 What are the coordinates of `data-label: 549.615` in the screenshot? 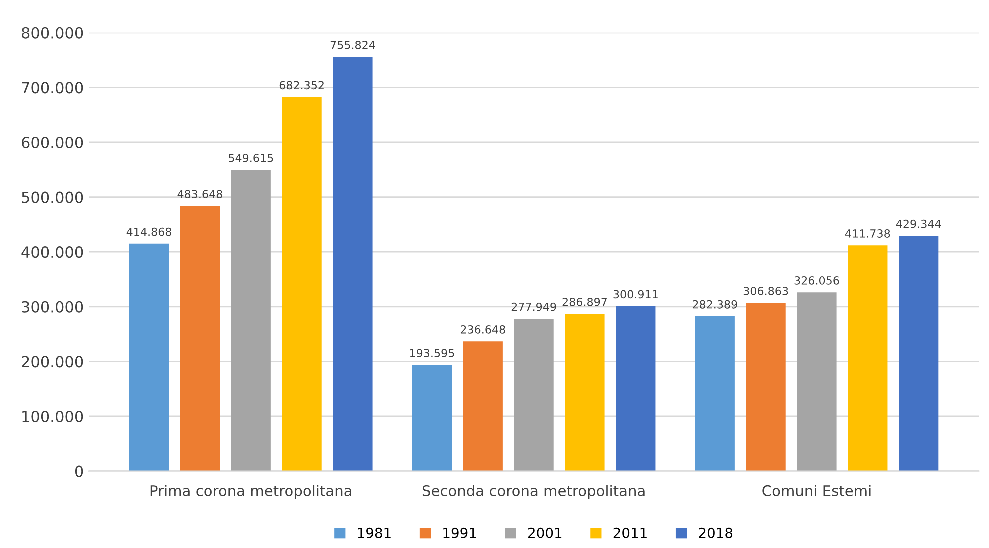 It's located at (251, 158).